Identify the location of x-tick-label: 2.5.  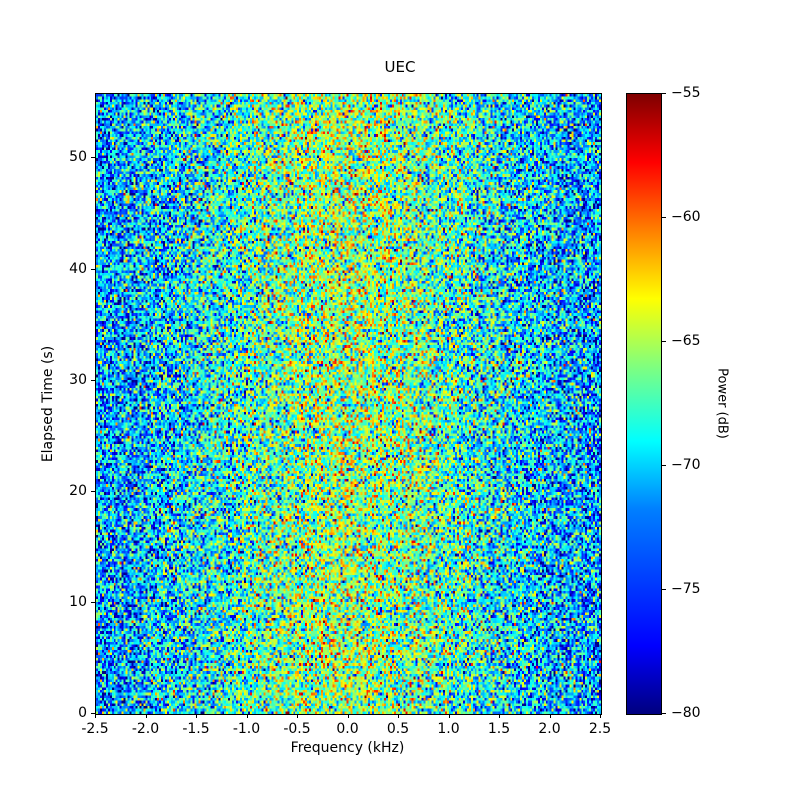
(600, 729).